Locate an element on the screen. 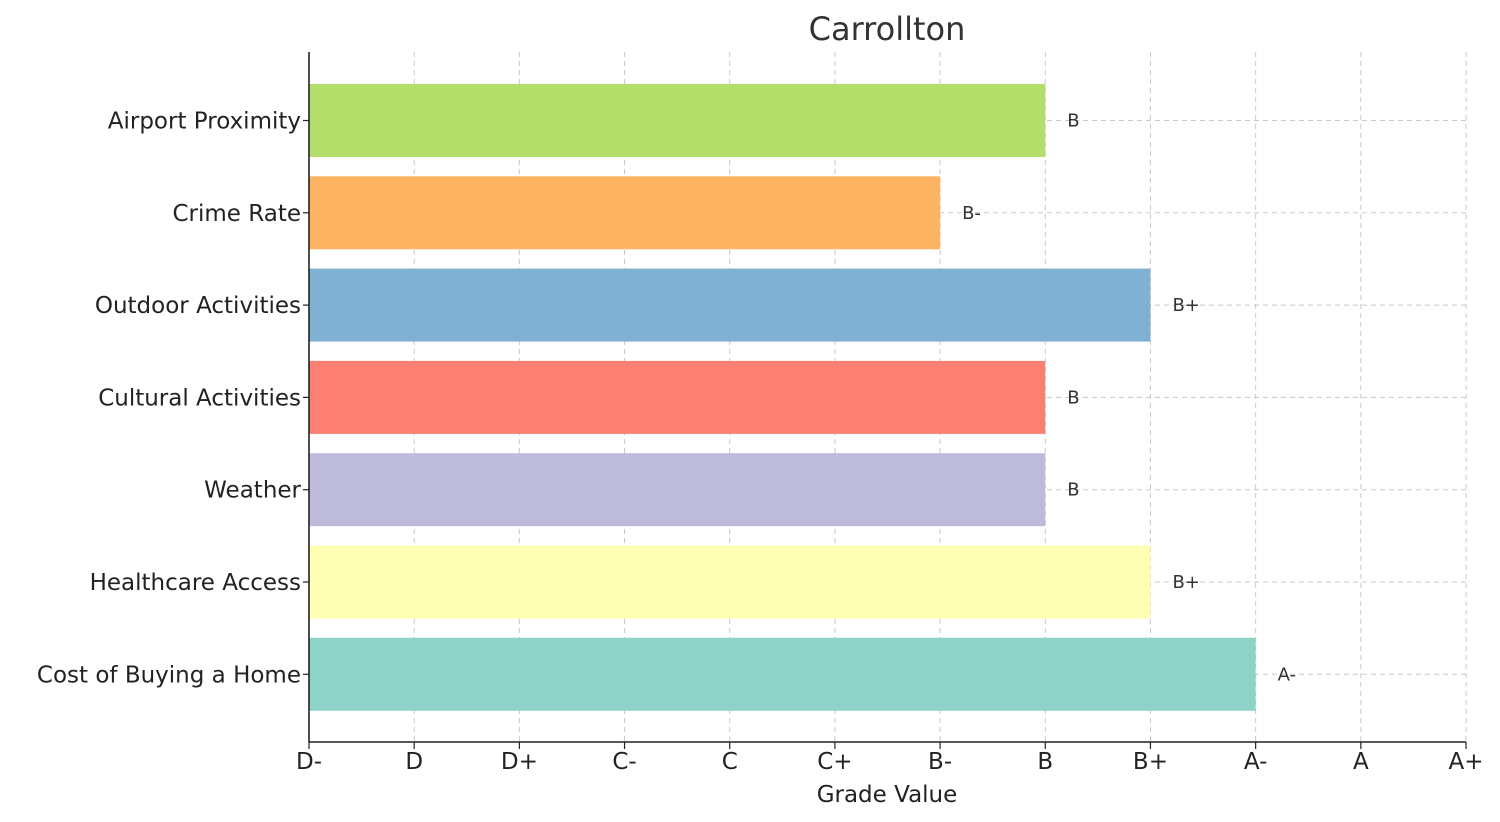 The width and height of the screenshot is (1500, 822). y-tick-label: Outdoor Activities is located at coordinates (198, 306).